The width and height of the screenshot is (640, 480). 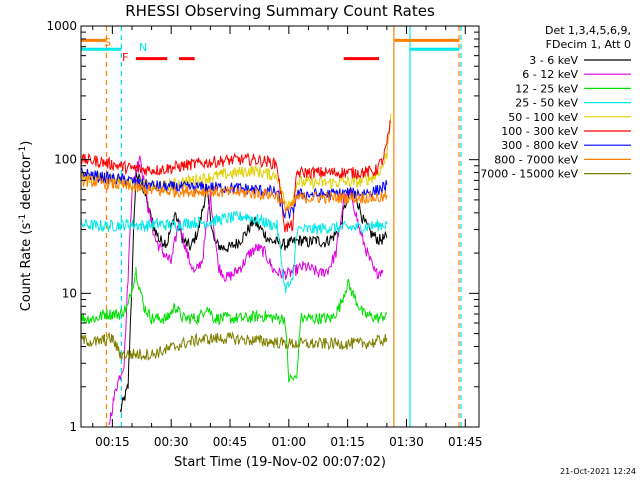 What do you see at coordinates (23, 150) in the screenshot?
I see `y-axis-label-sup2: -1` at bounding box center [23, 150].